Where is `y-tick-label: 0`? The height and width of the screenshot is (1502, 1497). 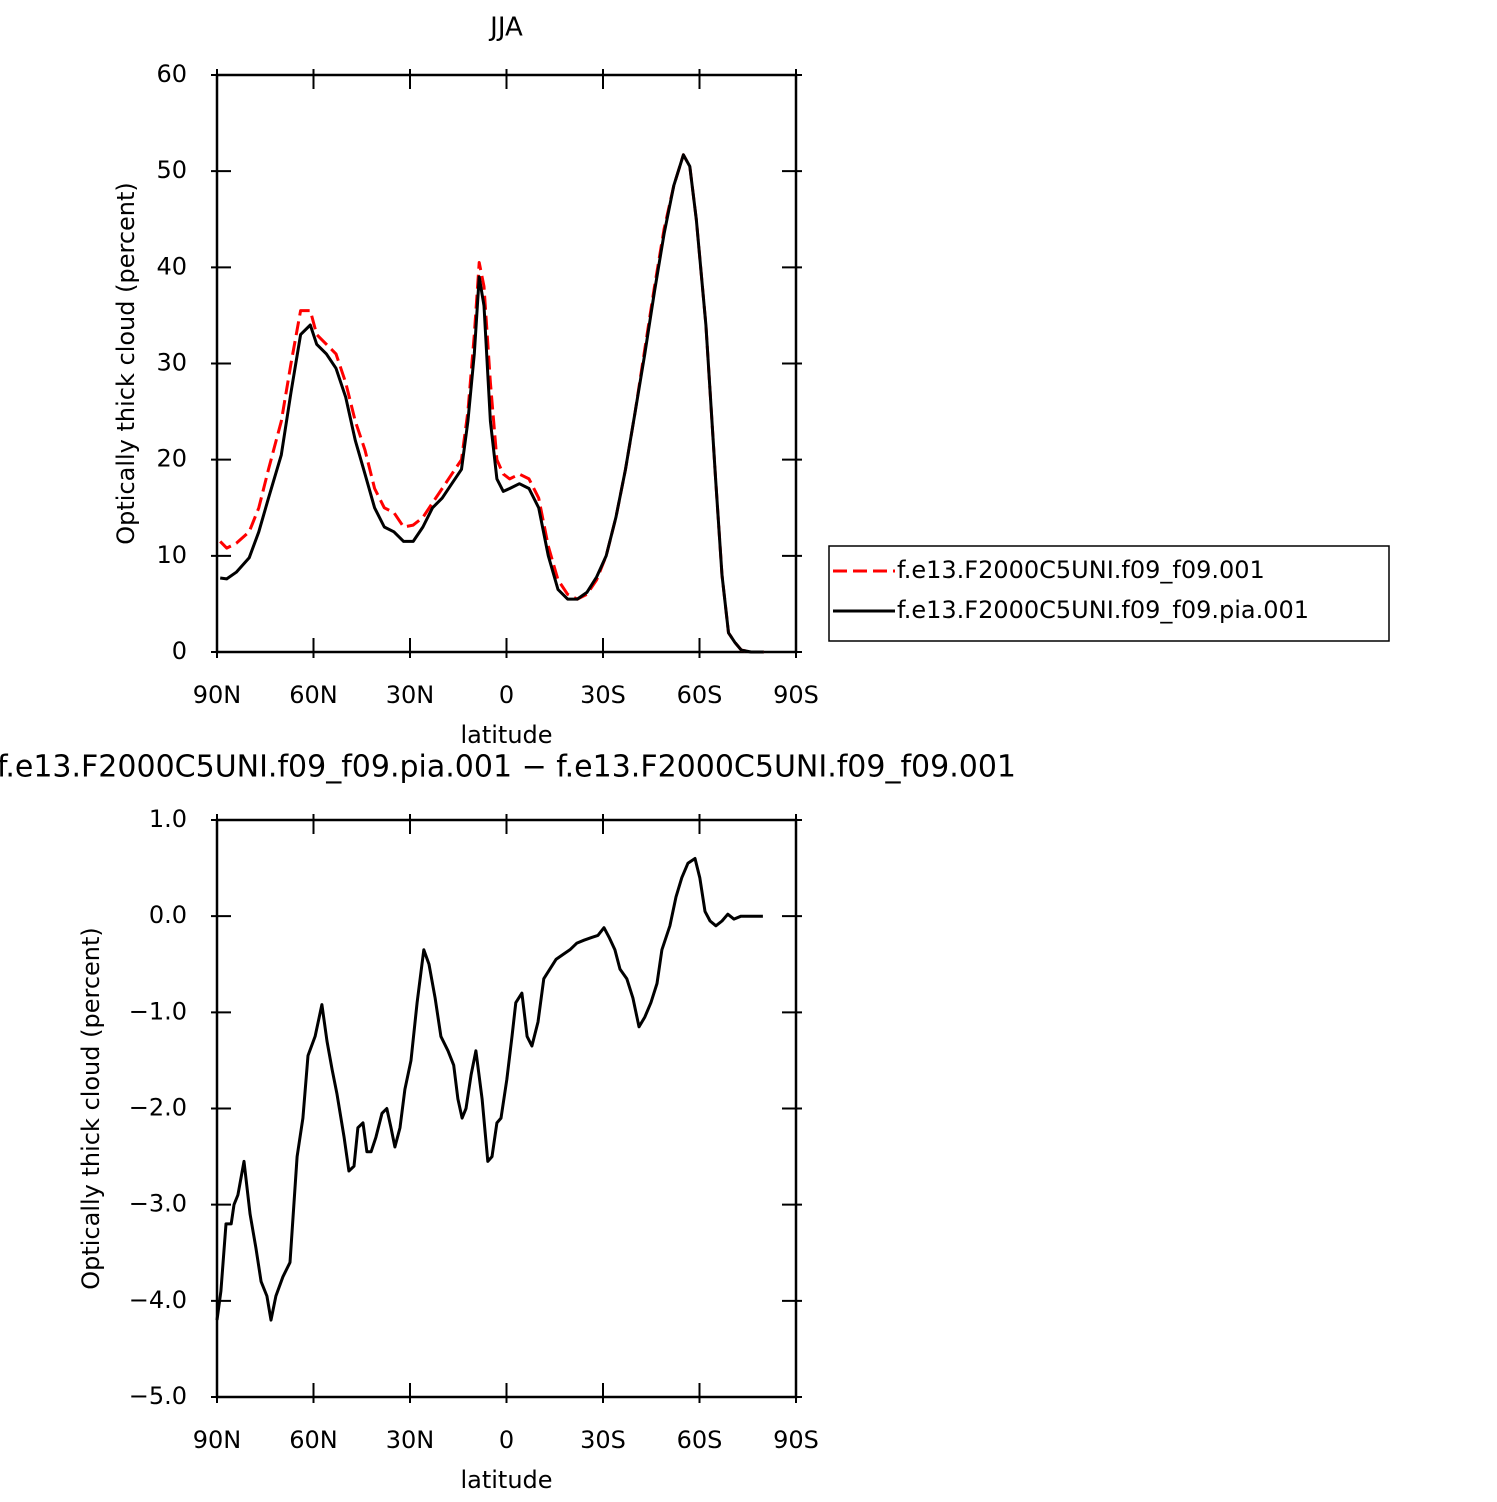 y-tick-label: 0 is located at coordinates (179, 651).